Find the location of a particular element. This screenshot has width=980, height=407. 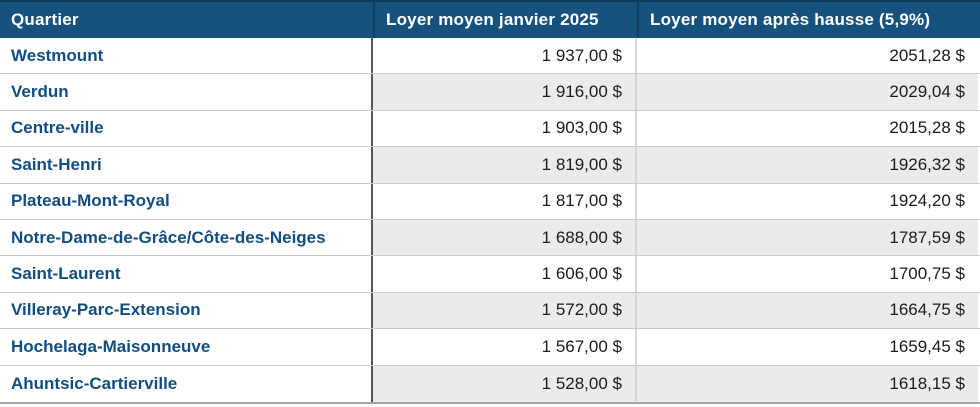

quartier-cell: Saint-Laurent is located at coordinates (186, 274).